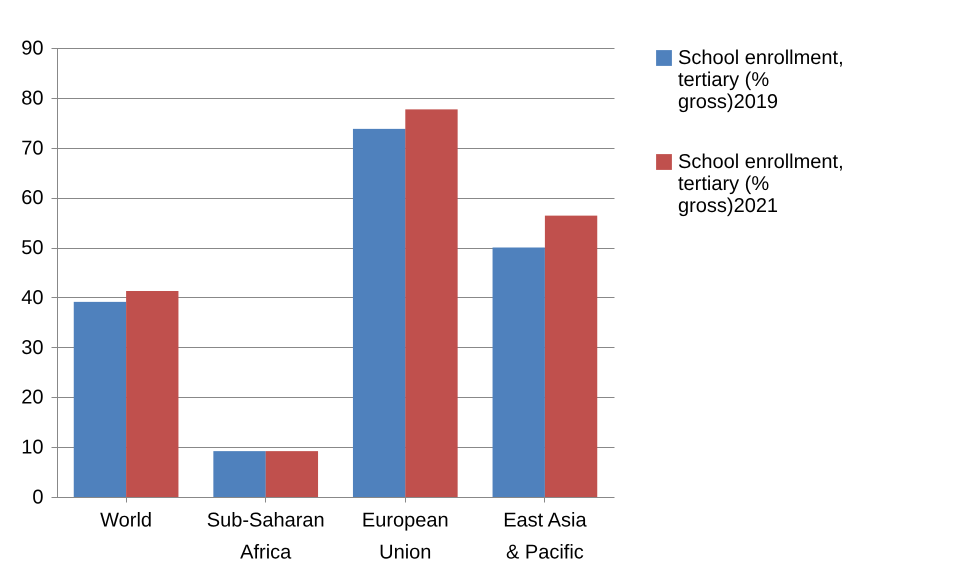  I want to click on y-tick-label: 70, so click(32, 148).